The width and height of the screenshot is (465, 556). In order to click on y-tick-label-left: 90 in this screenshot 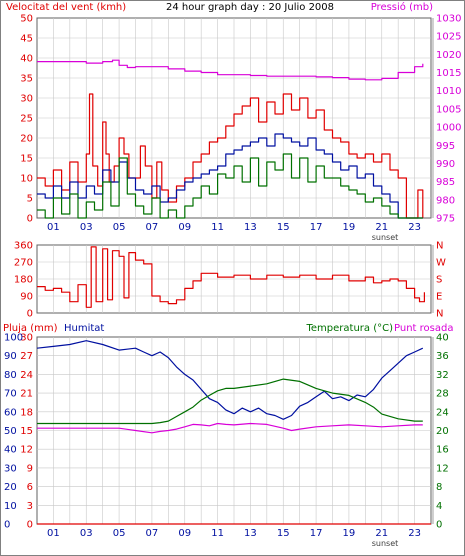, I will do `click(26, 297)`.